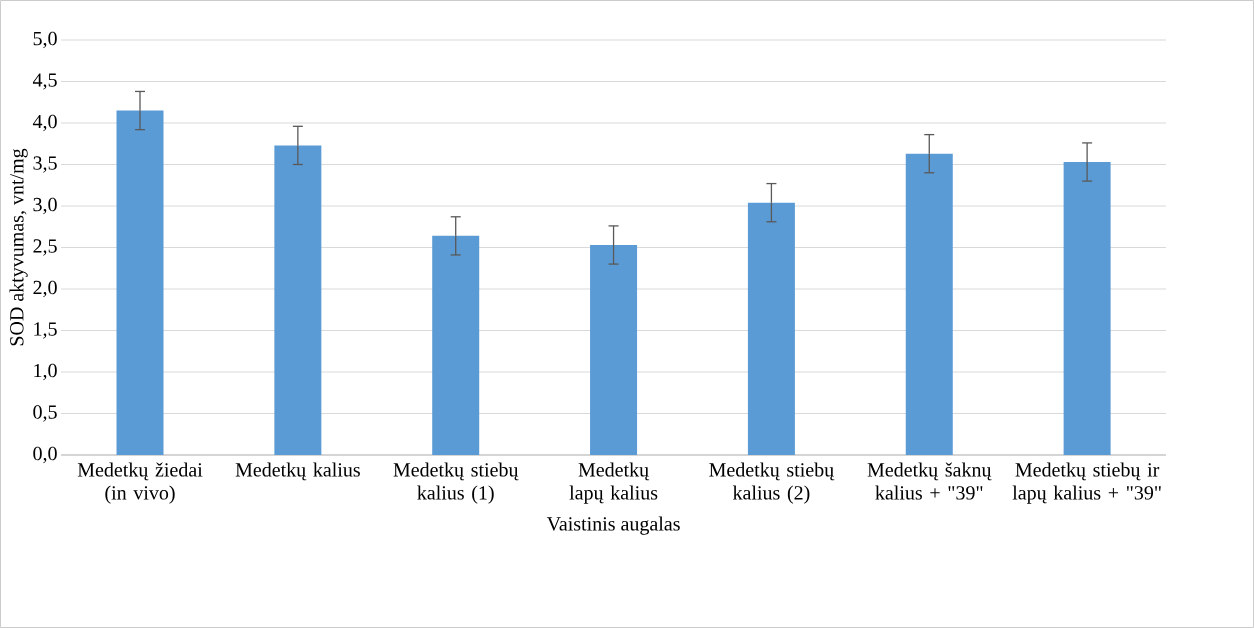 The width and height of the screenshot is (1254, 628). Describe the element at coordinates (297, 471) in the screenshot. I see `x-tick-label: Medetkų kalius` at that location.